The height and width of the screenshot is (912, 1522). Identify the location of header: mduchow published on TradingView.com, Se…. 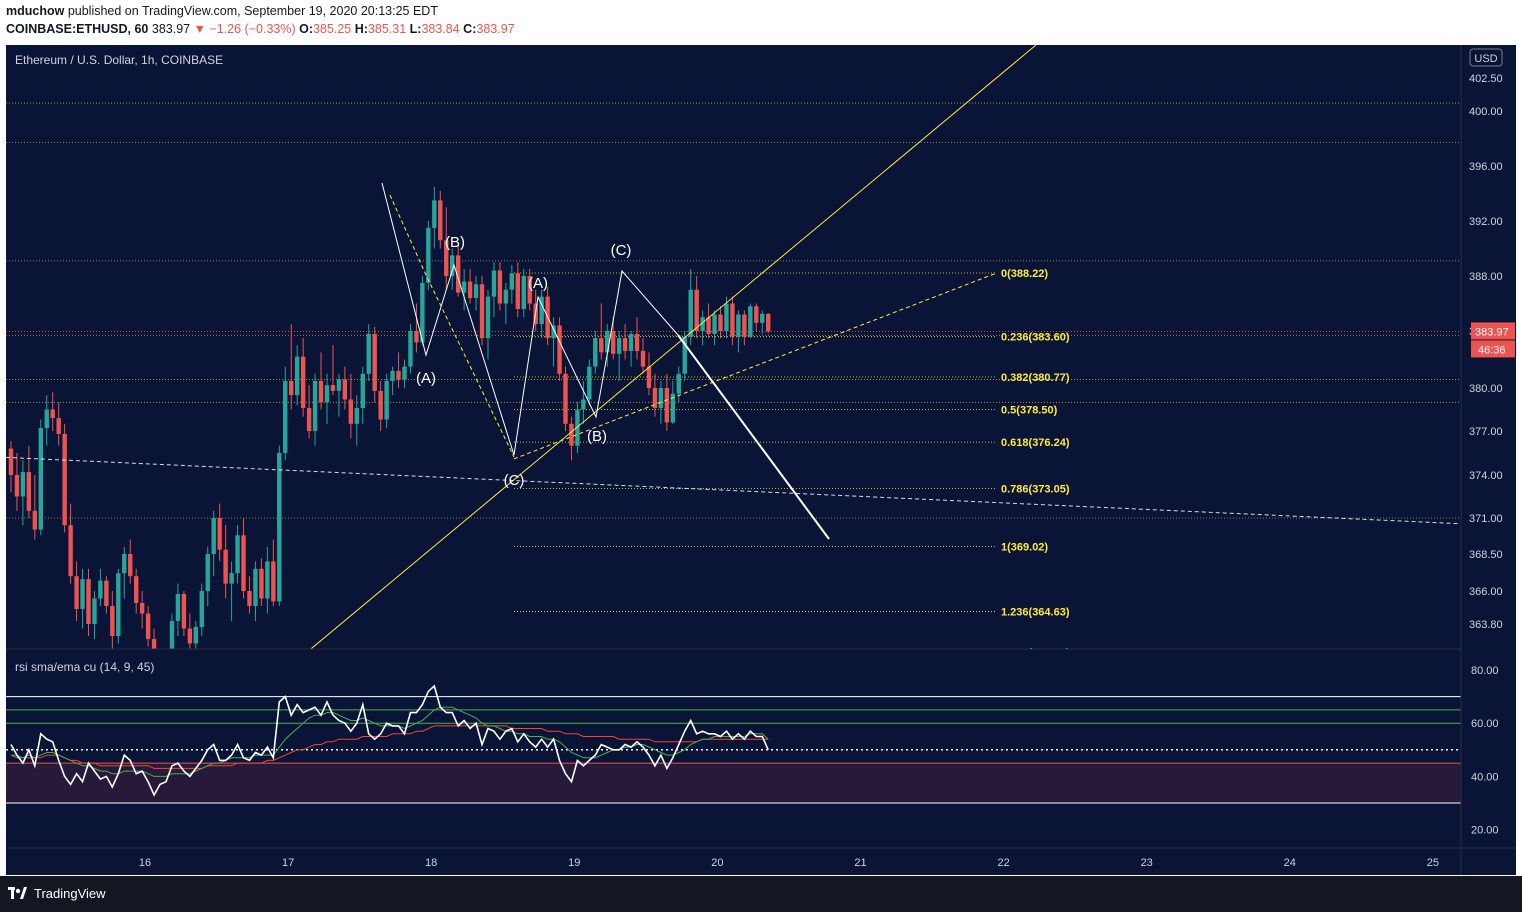
(761, 20).